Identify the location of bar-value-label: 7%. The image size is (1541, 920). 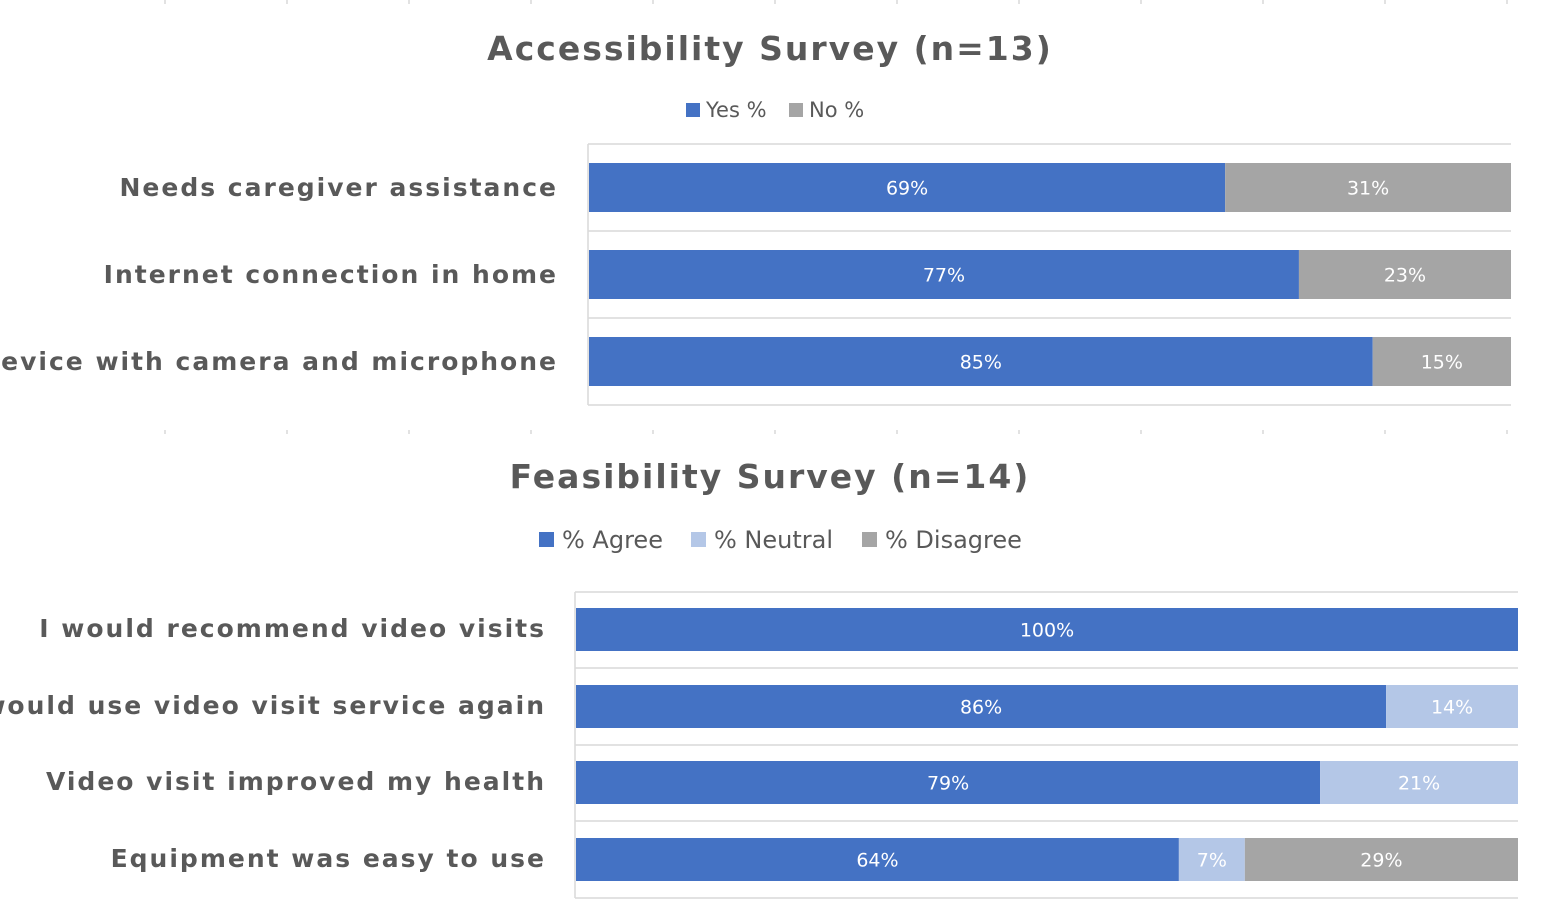
(1212, 861).